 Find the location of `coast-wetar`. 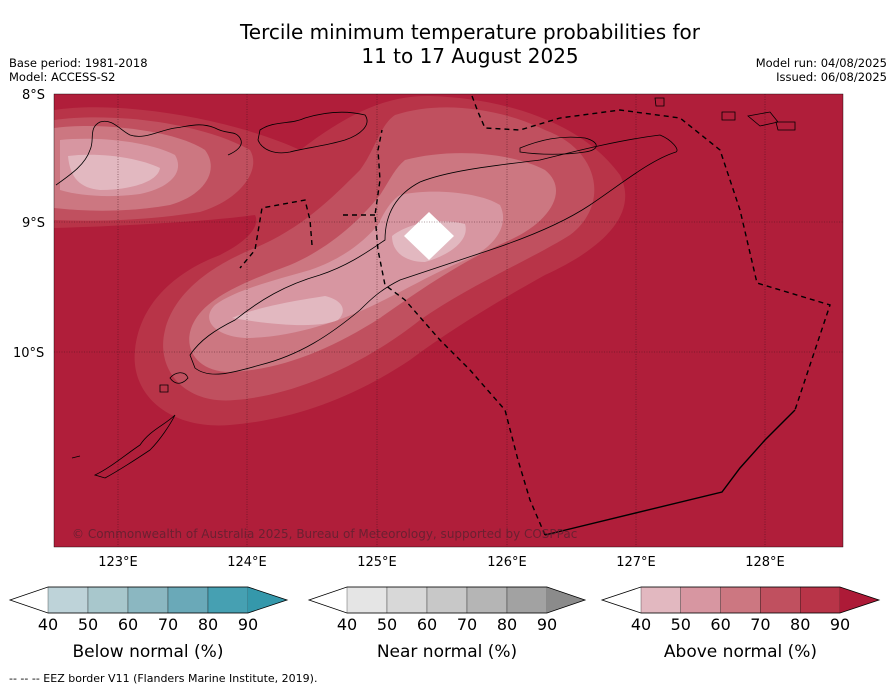

coast-wetar is located at coordinates (558, 145).